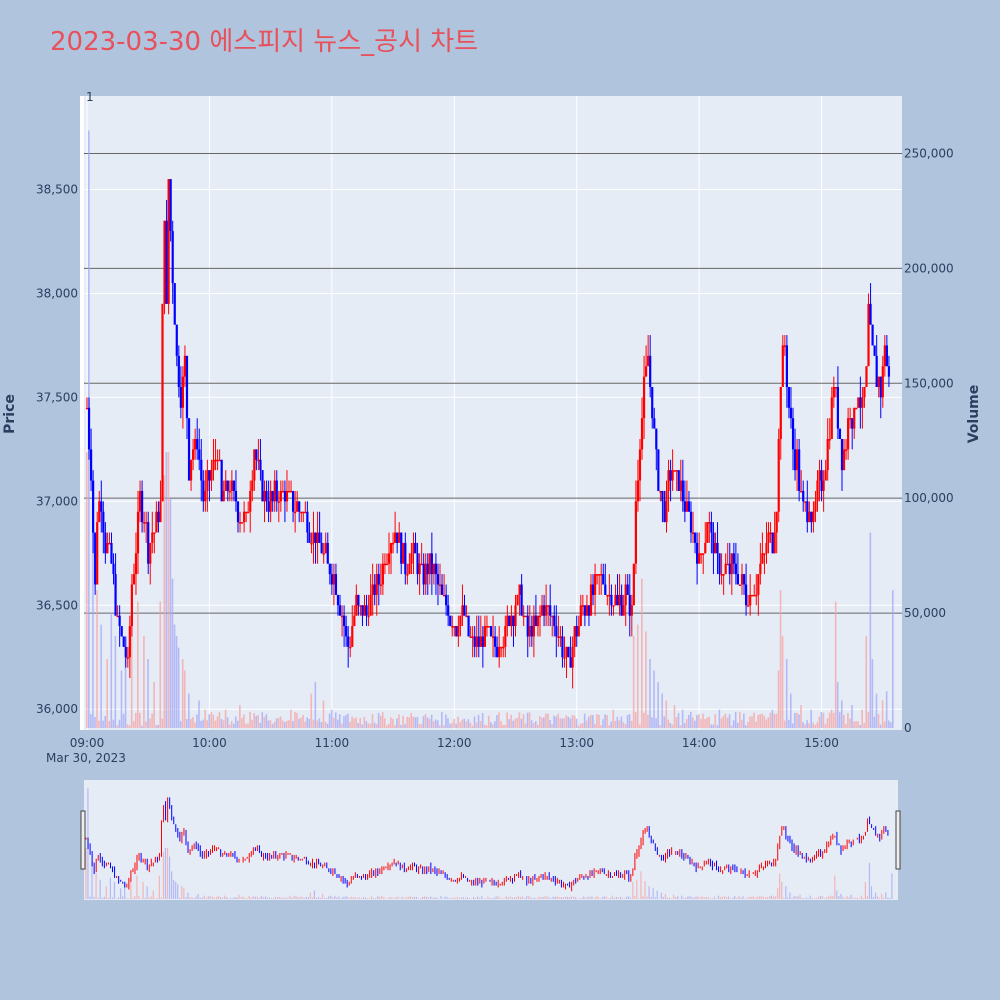 The height and width of the screenshot is (1000, 1000). What do you see at coordinates (898, 840) in the screenshot?
I see `range-slider-right-handle` at bounding box center [898, 840].